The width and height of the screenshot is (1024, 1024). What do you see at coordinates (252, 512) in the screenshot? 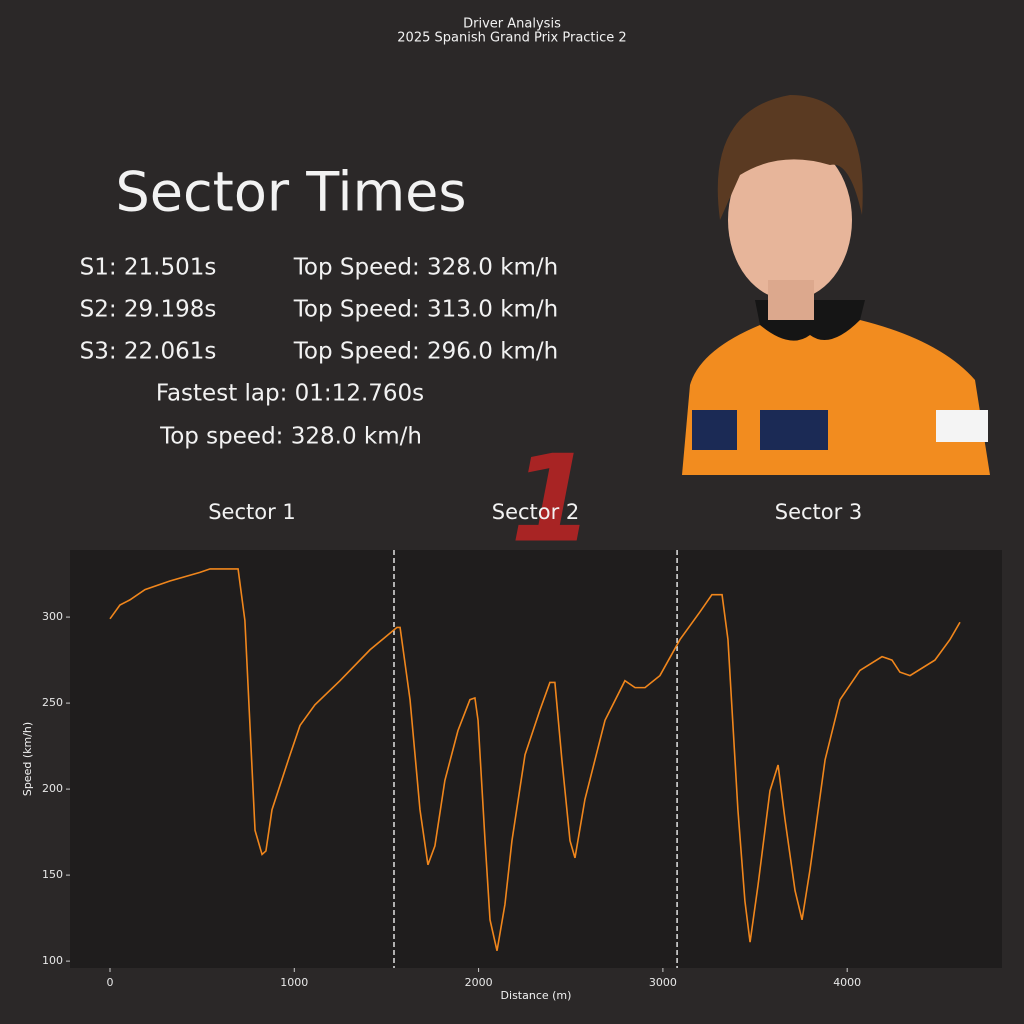
I see `sector-label: Sector 1` at bounding box center [252, 512].